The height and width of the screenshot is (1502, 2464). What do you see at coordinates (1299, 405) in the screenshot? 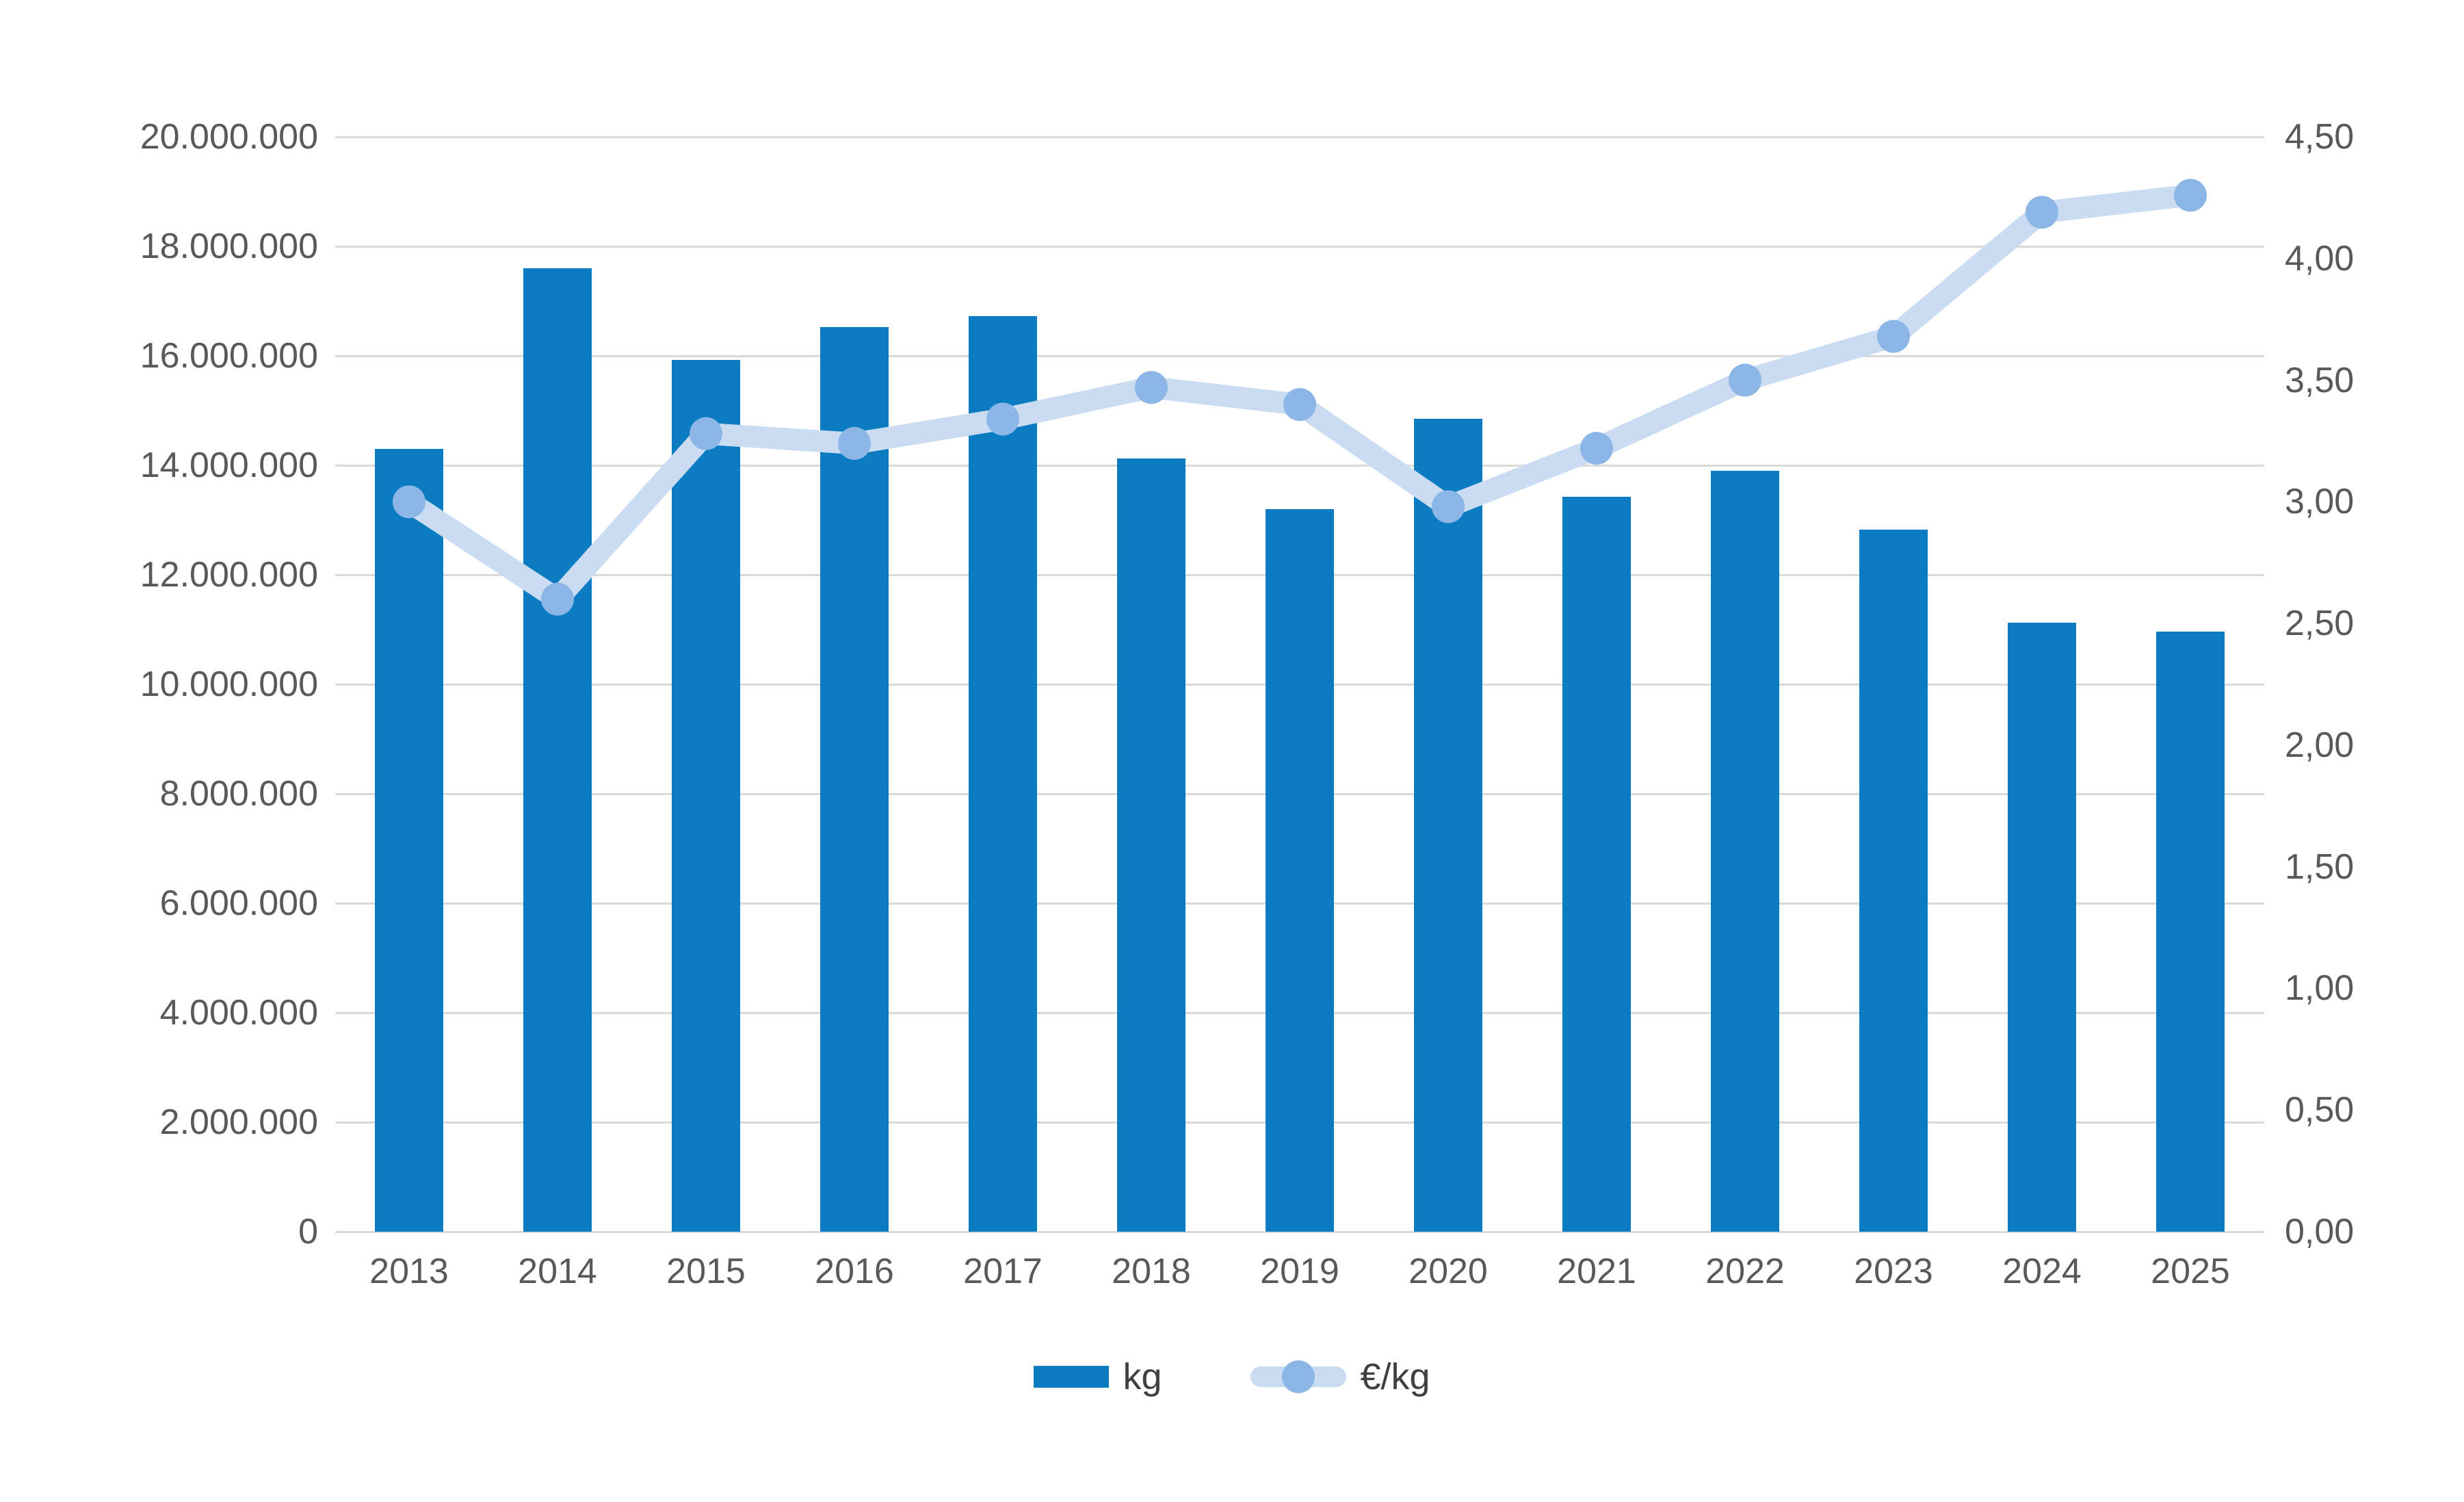
I see `line-point-2019` at bounding box center [1299, 405].